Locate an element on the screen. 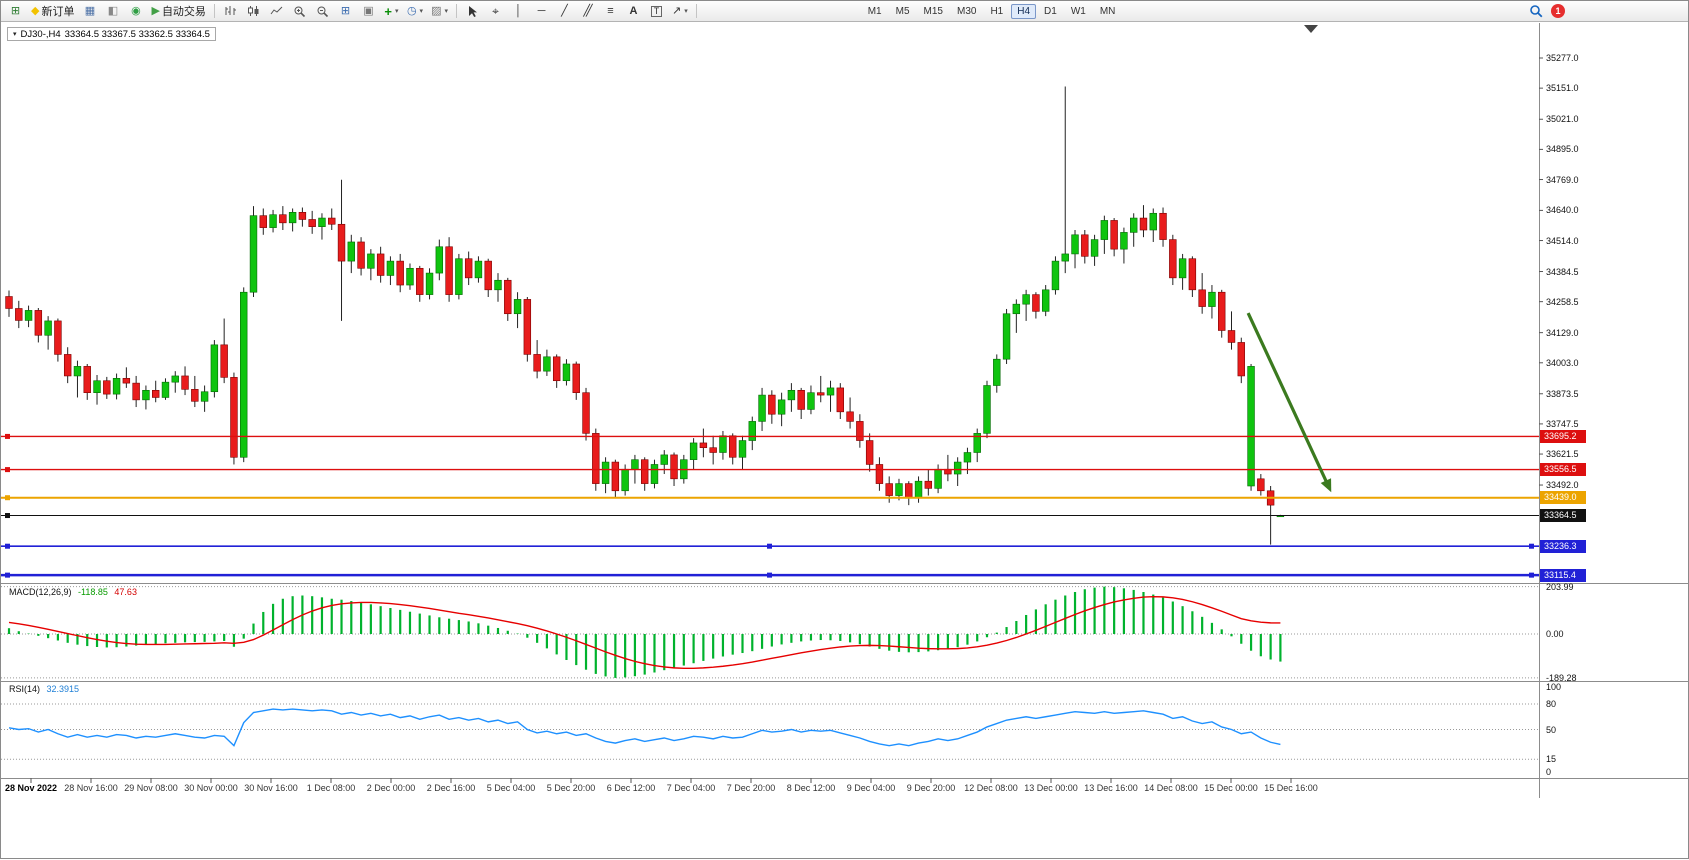 The width and height of the screenshot is (1689, 860). tile-windows-icon: ⊞ is located at coordinates (345, 10).